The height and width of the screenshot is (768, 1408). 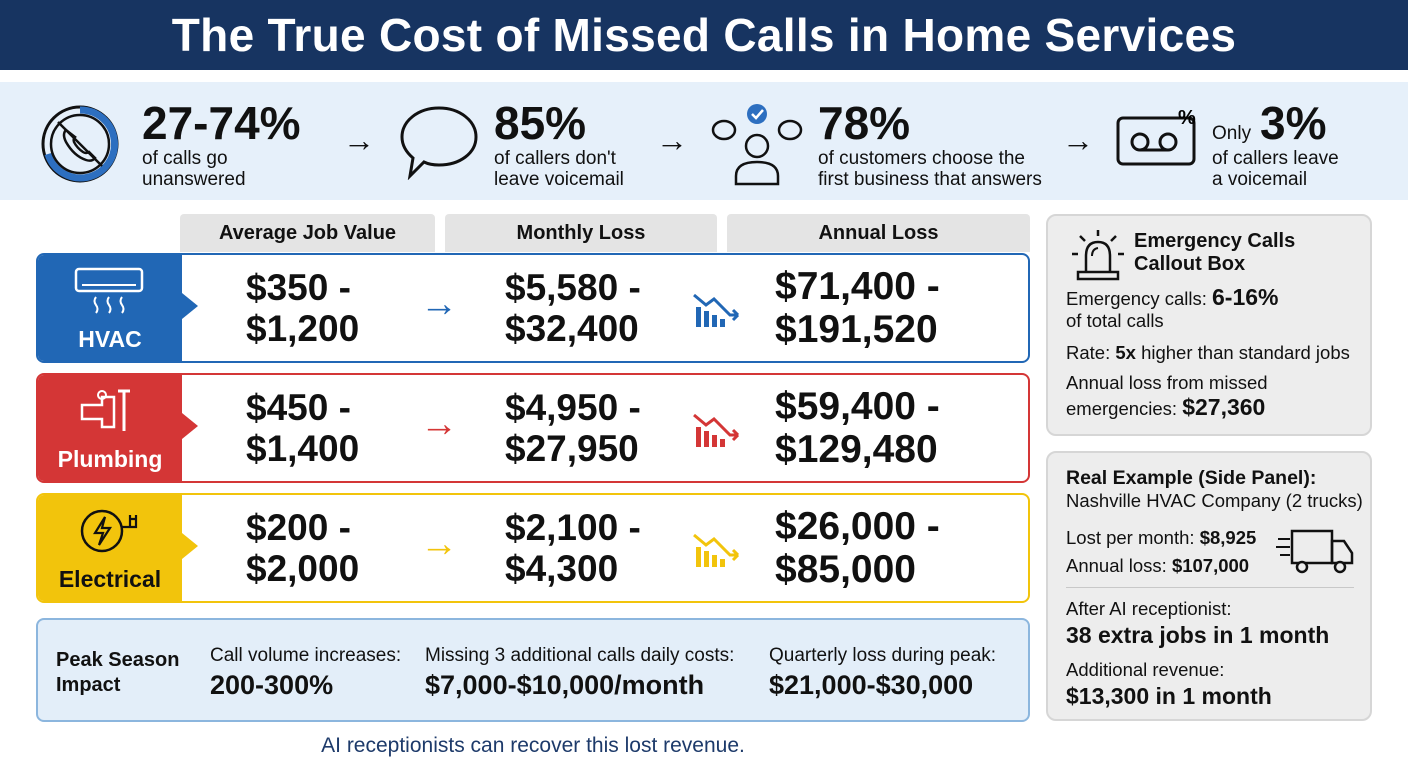 I want to click on peak-label: Call volume increases:, so click(x=306, y=655).